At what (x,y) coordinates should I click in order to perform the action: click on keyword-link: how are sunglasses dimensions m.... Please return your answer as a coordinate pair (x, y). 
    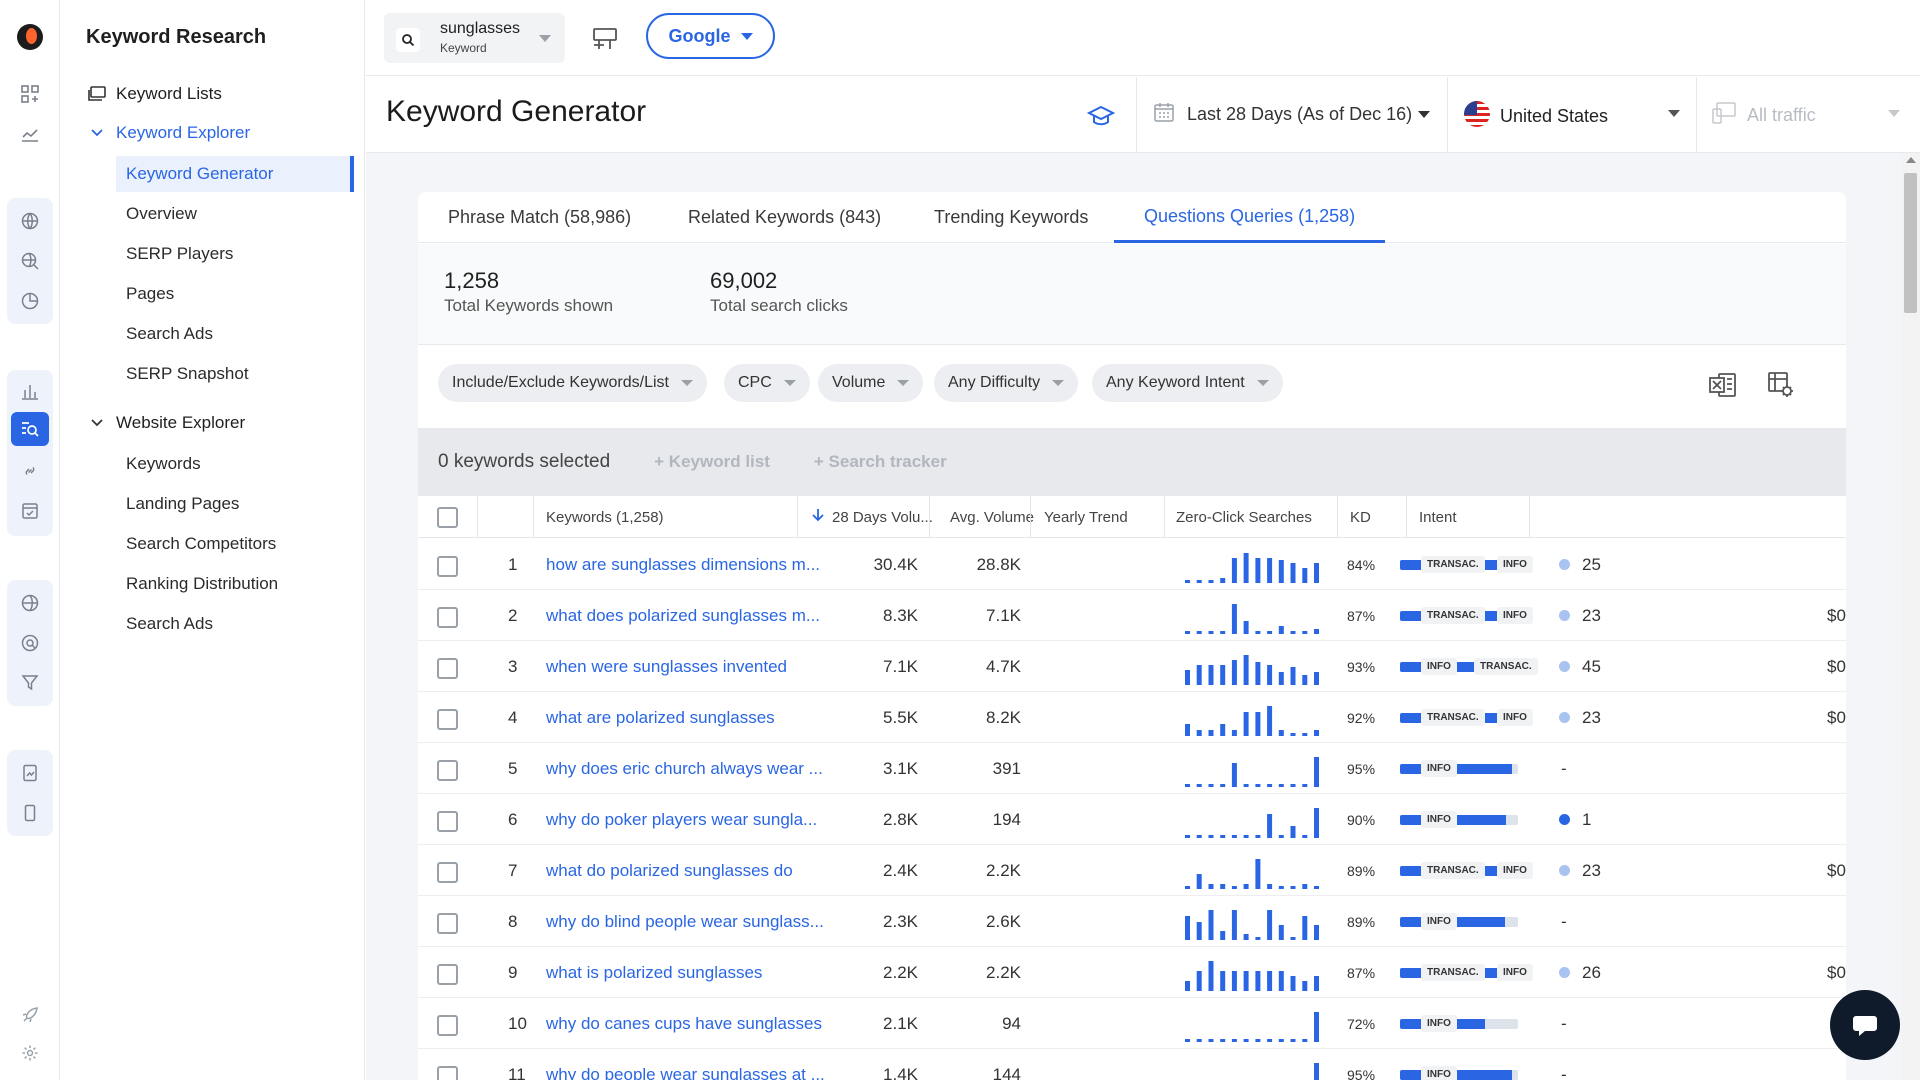
    Looking at the image, I should click on (683, 564).